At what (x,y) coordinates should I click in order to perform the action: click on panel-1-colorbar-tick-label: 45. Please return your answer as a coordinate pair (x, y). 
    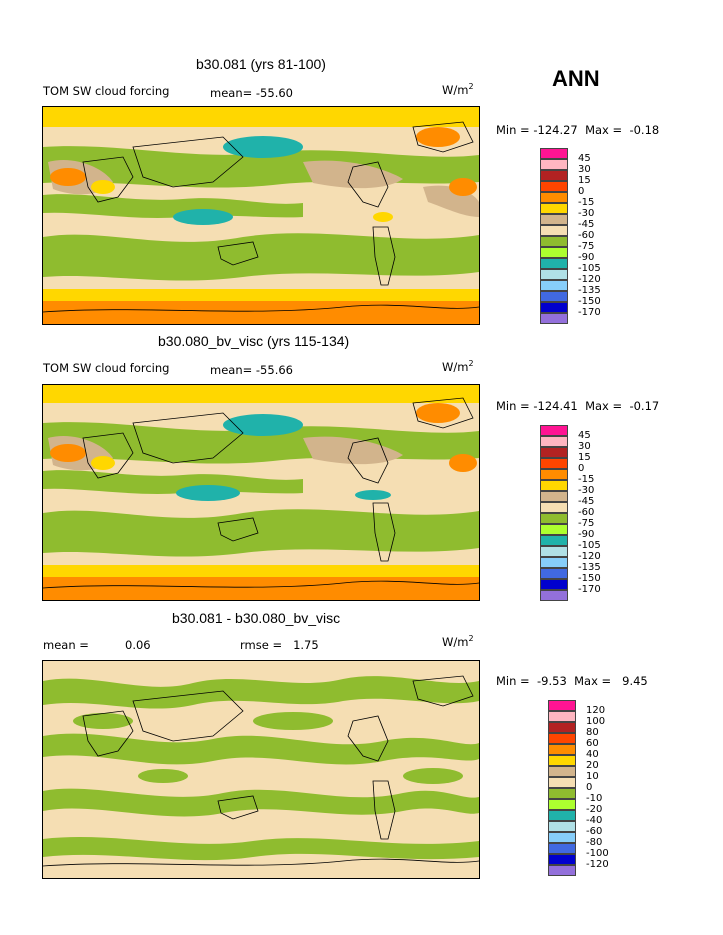
    Looking at the image, I should click on (584, 158).